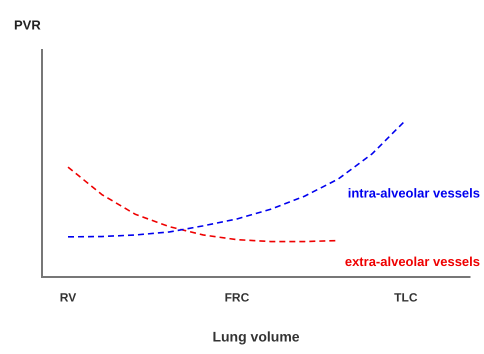  I want to click on series-label: extra-alveolar vessels, so click(412, 262).